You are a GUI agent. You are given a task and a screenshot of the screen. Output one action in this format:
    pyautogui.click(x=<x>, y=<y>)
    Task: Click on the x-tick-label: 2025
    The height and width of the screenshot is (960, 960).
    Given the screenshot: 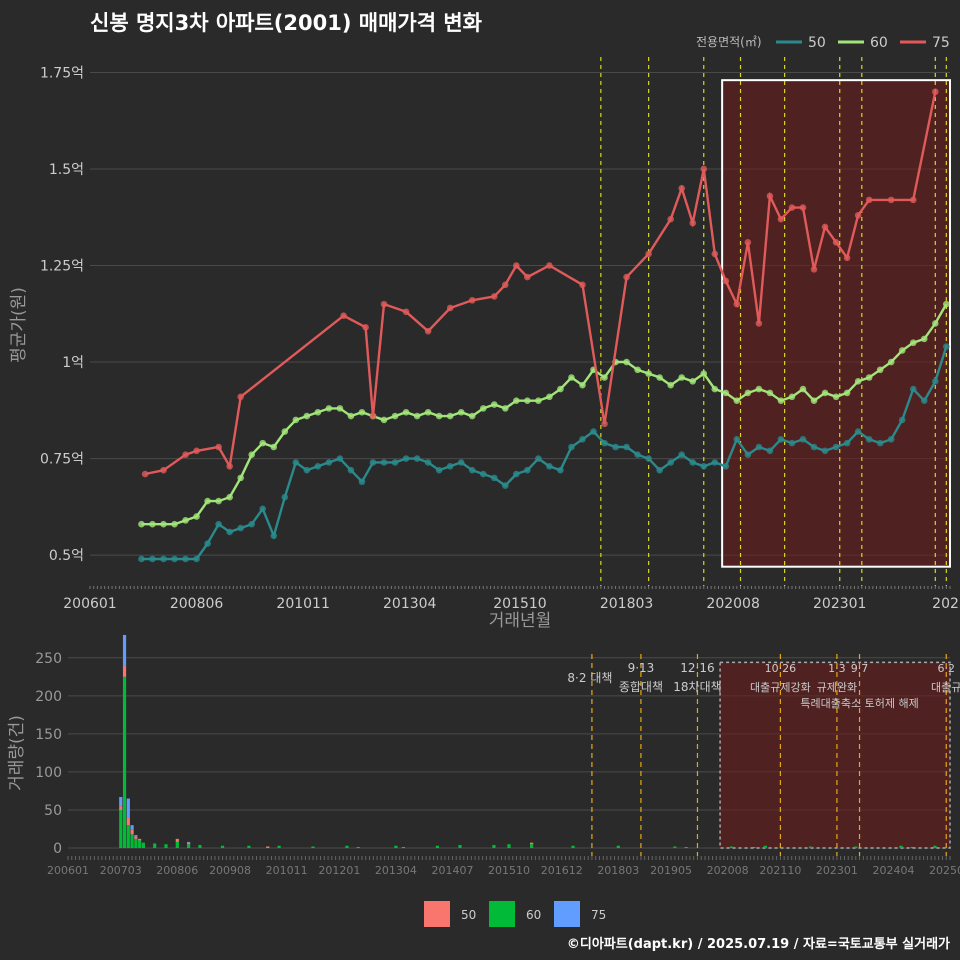 What is the action you would take?
    pyautogui.click(x=946, y=604)
    